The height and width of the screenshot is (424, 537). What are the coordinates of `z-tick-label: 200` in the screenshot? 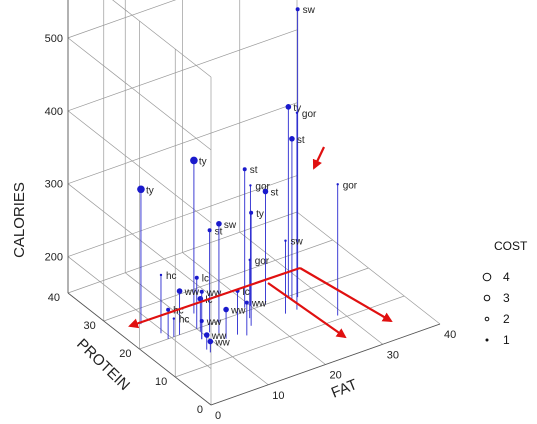 It's located at (54, 258).